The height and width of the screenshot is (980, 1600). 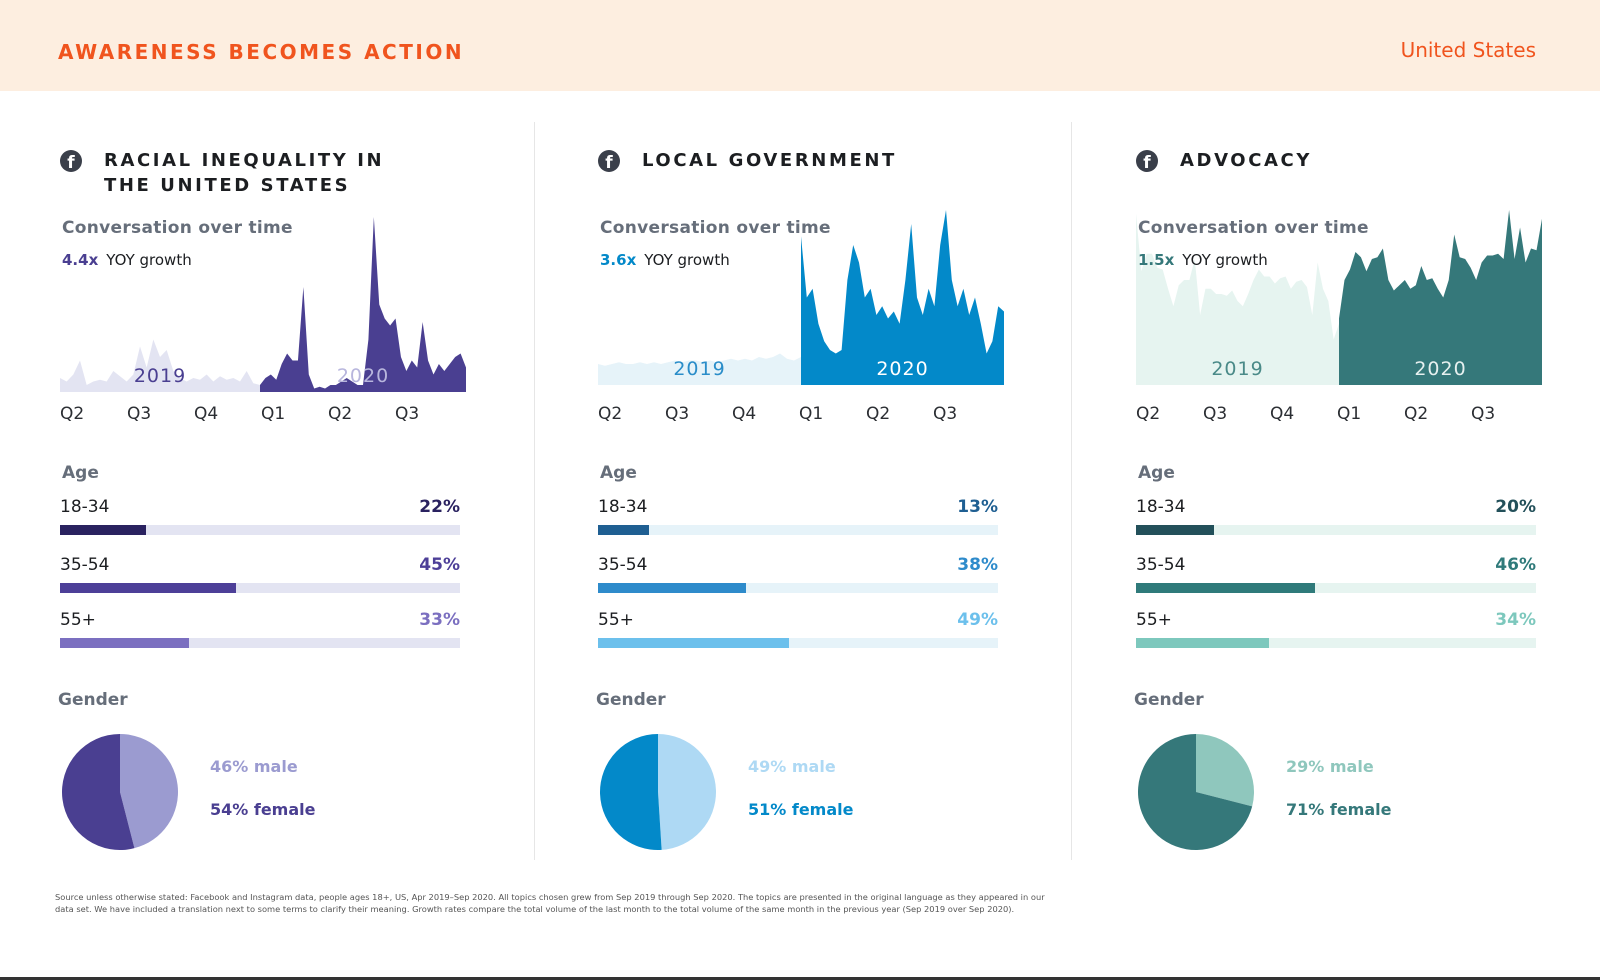 I want to click on bottom-rule, so click(x=800, y=978).